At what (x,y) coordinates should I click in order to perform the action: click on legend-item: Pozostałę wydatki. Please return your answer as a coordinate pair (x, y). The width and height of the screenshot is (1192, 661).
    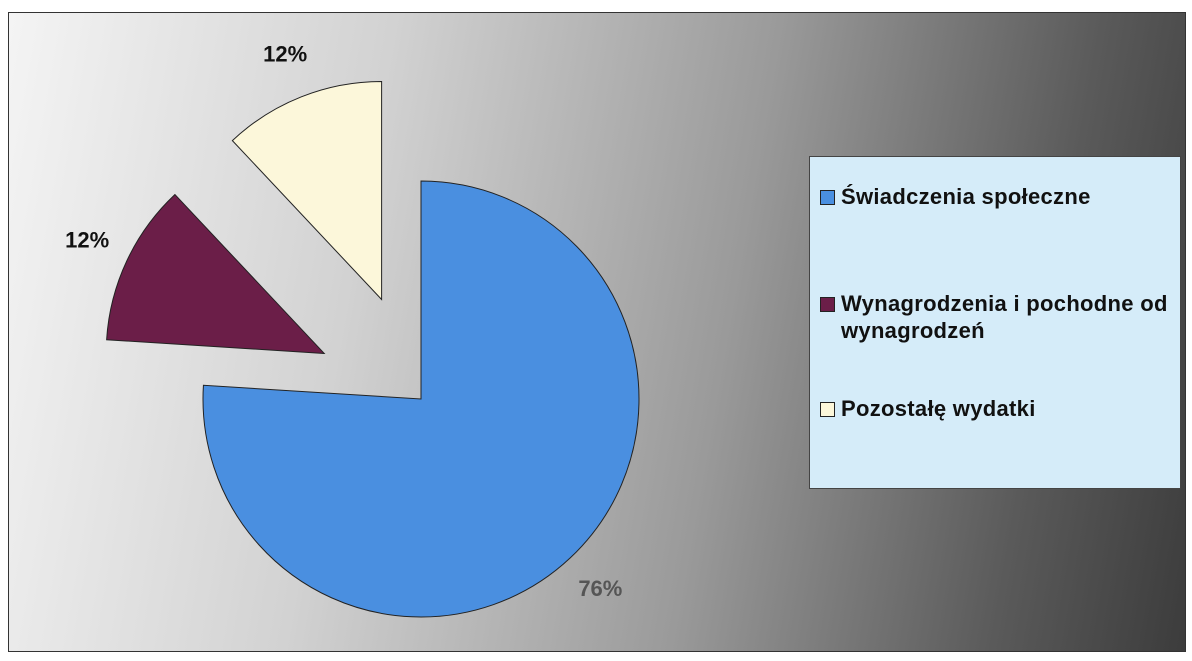
    Looking at the image, I should click on (1001, 408).